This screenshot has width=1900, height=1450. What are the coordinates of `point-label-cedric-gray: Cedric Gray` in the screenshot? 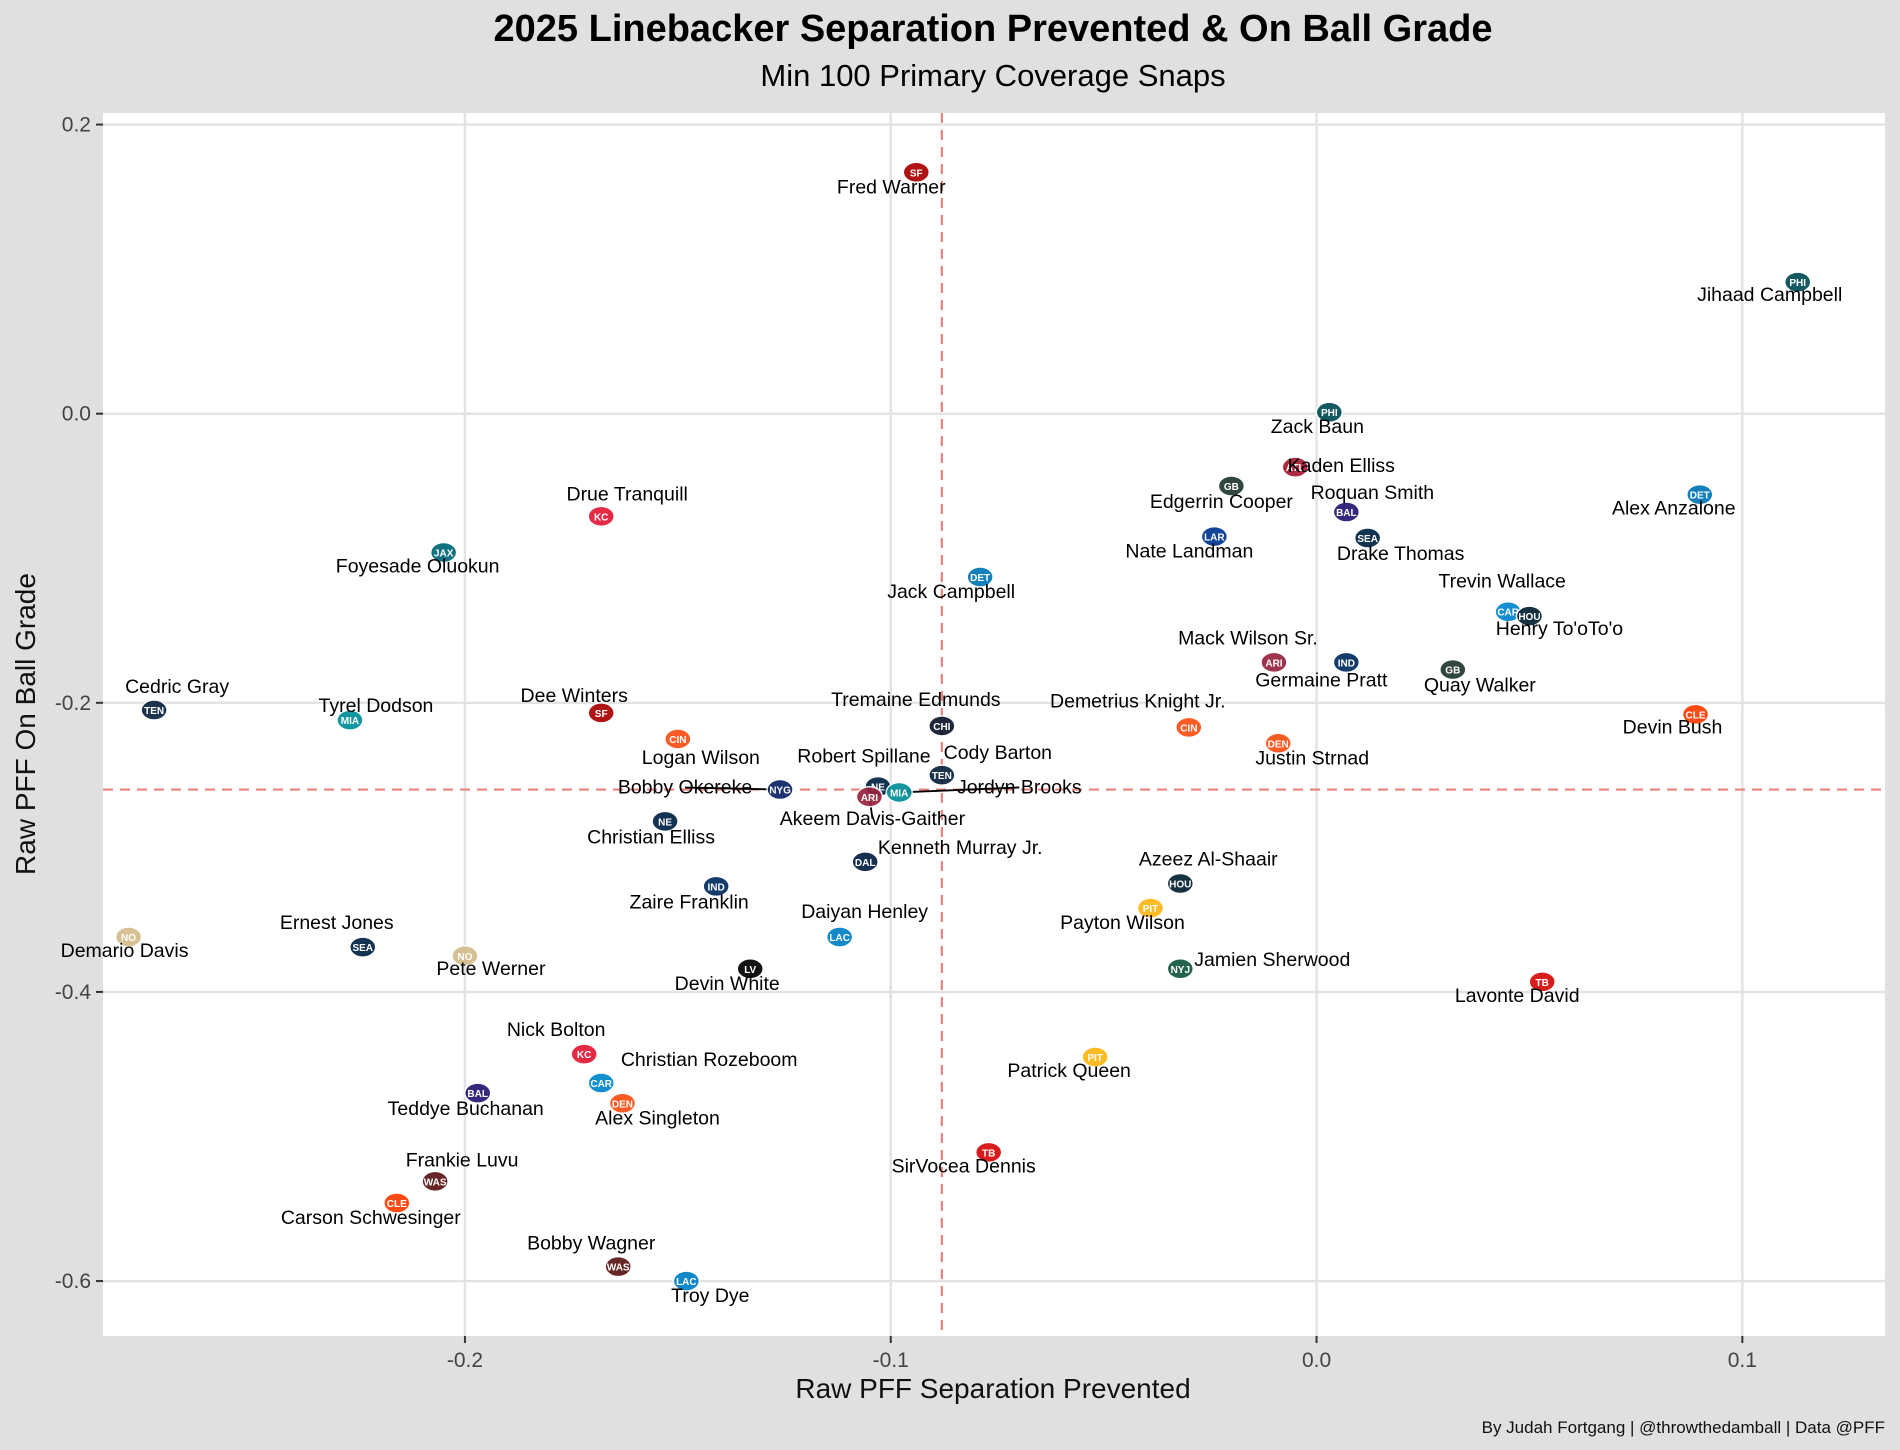 It's located at (177, 687).